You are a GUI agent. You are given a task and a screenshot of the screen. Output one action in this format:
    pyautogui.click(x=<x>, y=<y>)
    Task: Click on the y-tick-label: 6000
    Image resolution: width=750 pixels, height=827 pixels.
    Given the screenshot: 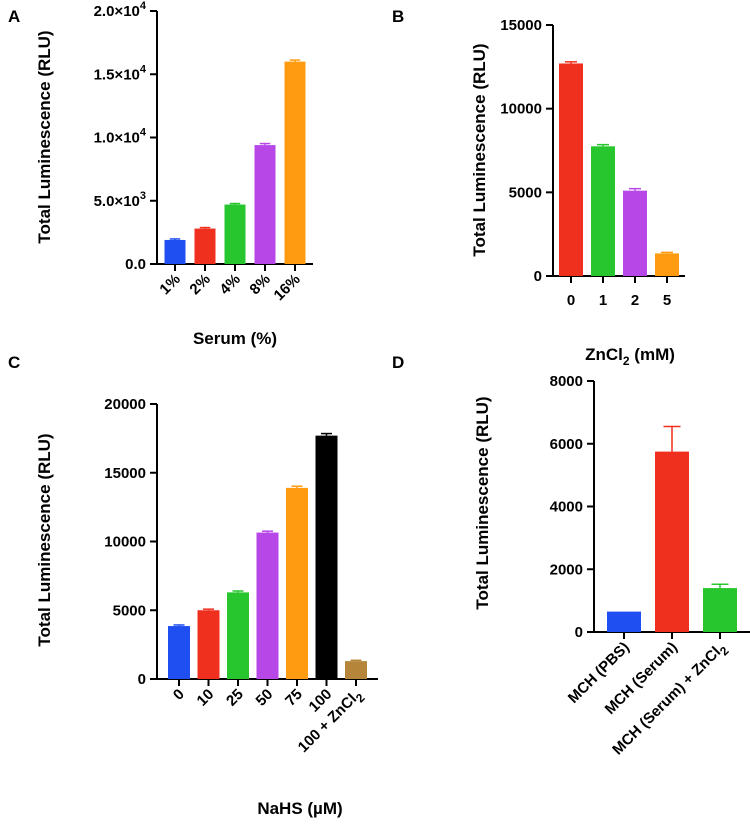 What is the action you would take?
    pyautogui.click(x=566, y=444)
    